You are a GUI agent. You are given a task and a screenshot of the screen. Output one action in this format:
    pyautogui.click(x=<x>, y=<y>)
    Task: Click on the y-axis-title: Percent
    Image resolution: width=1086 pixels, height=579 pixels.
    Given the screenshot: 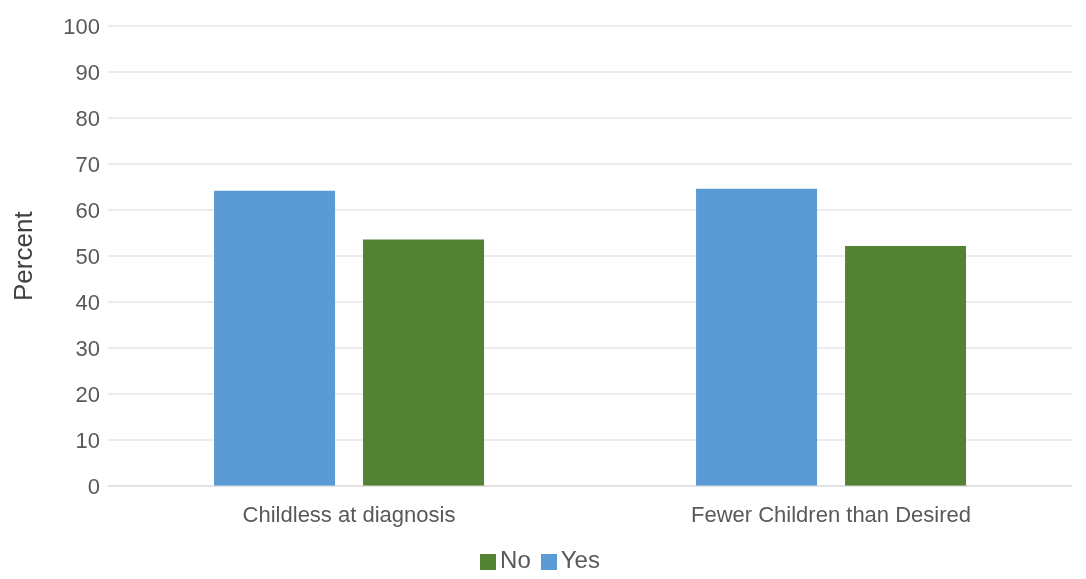 What is the action you would take?
    pyautogui.click(x=23, y=255)
    